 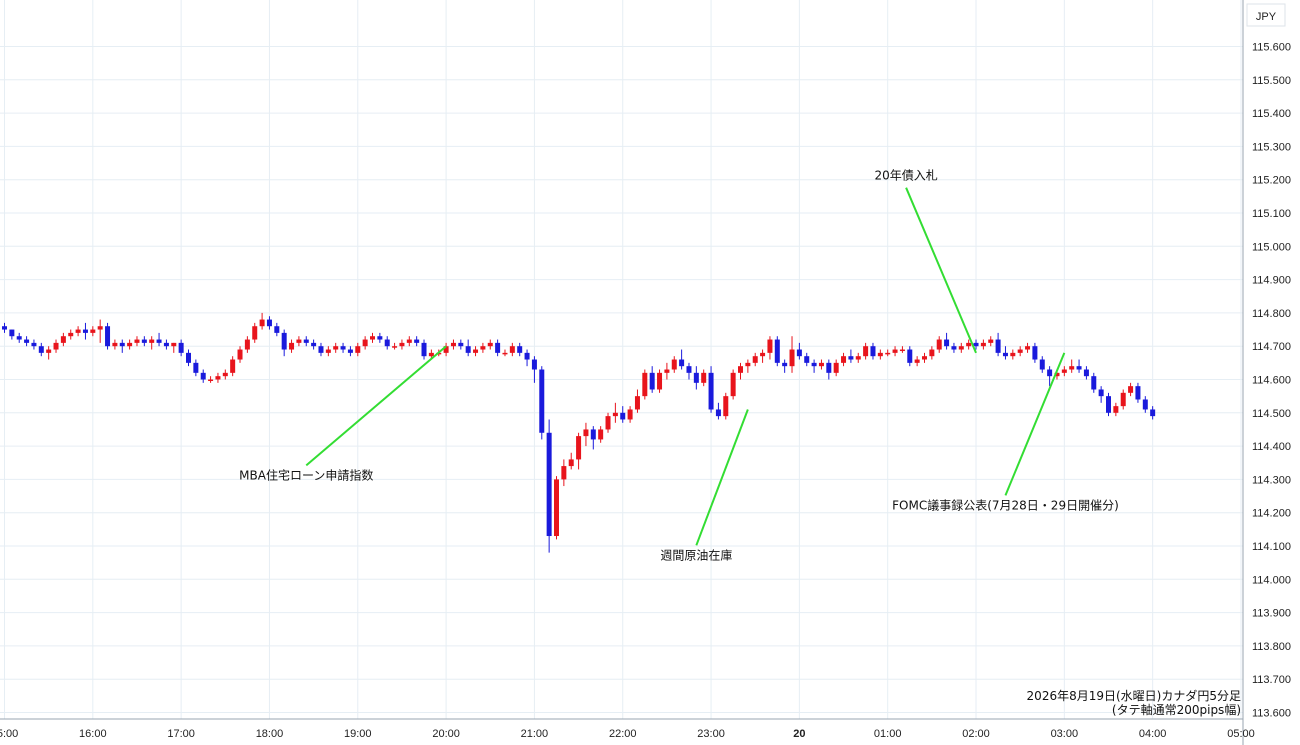 I want to click on y-tick-label: 114.600, so click(x=1271, y=381).